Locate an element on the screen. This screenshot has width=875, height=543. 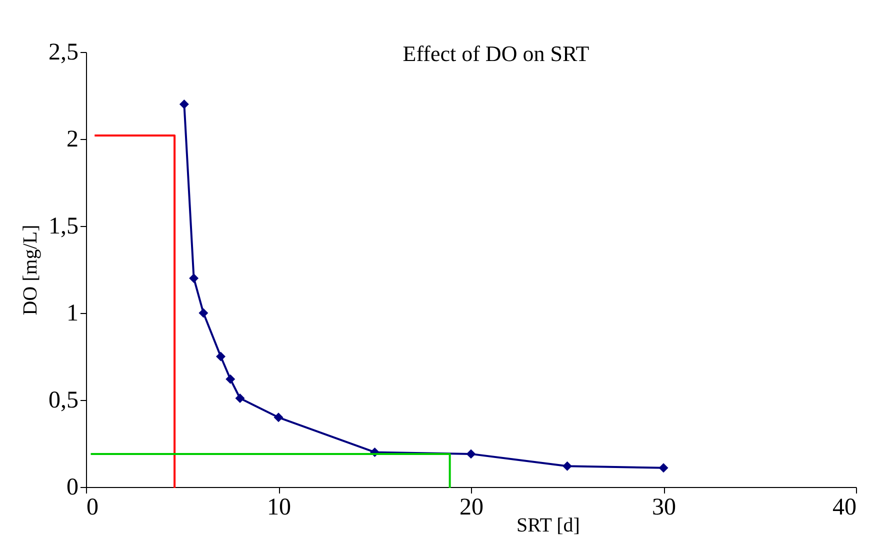
x-tick-label: 30 is located at coordinates (664, 507).